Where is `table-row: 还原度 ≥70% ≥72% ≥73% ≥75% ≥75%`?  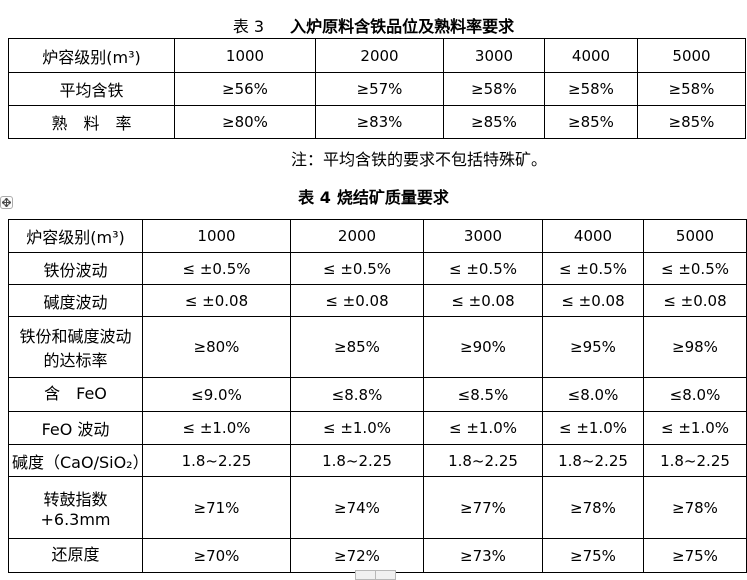 table-row: 还原度 ≥70% ≥72% ≥73% ≥75% ≥75% is located at coordinates (377, 555).